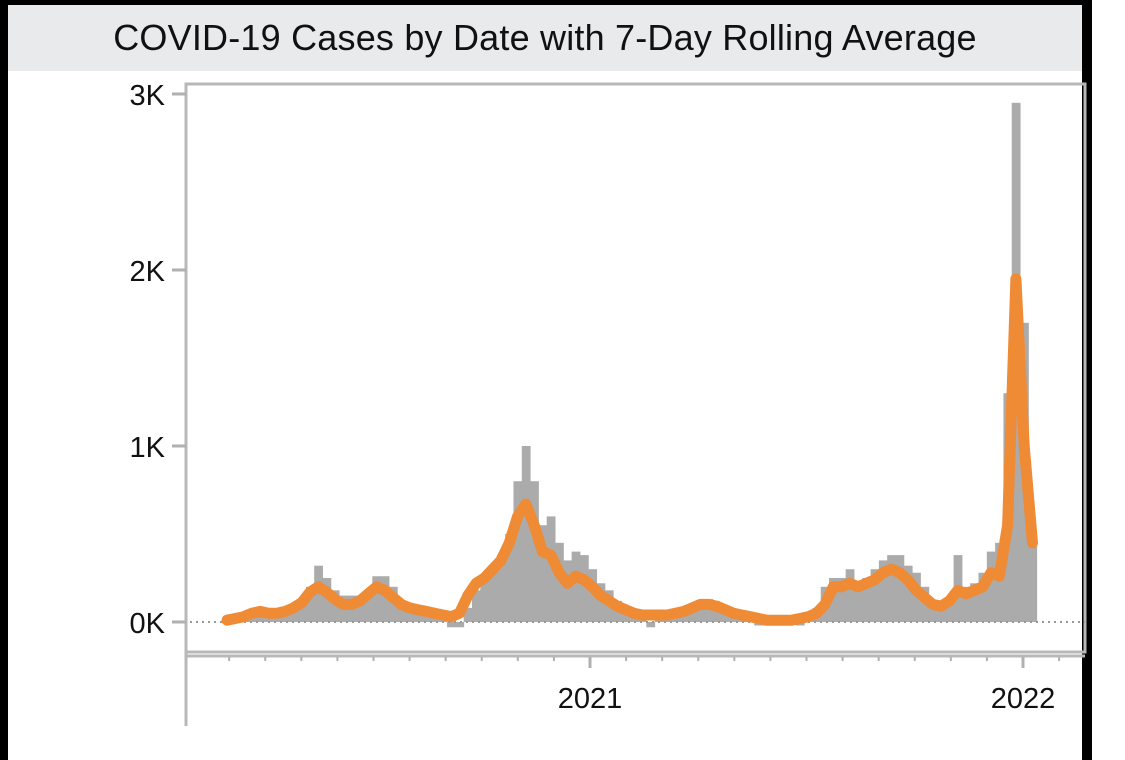 Image resolution: width=1125 pixels, height=760 pixels. What do you see at coordinates (590, 699) in the screenshot?
I see `x-tick-label: 2021` at bounding box center [590, 699].